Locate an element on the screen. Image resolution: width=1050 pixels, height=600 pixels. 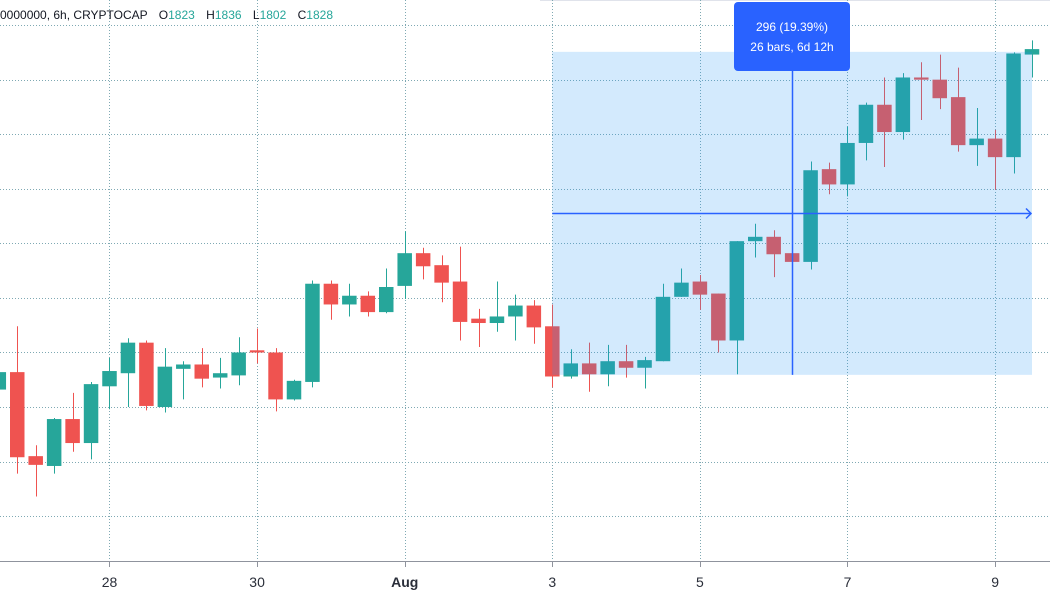
measurement-bars-duration: 26 bars, 6d 12h is located at coordinates (792, 47).